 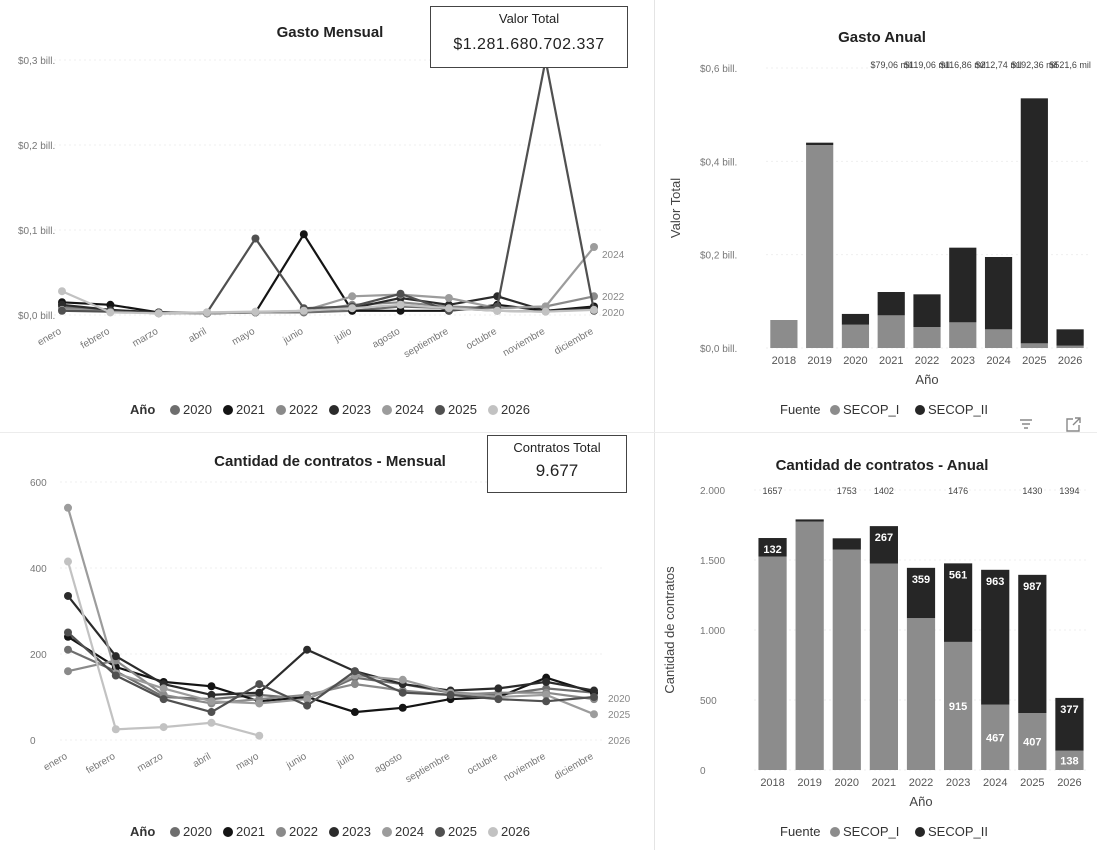 What do you see at coordinates (1073, 427) in the screenshot?
I see `expand-icon` at bounding box center [1073, 427].